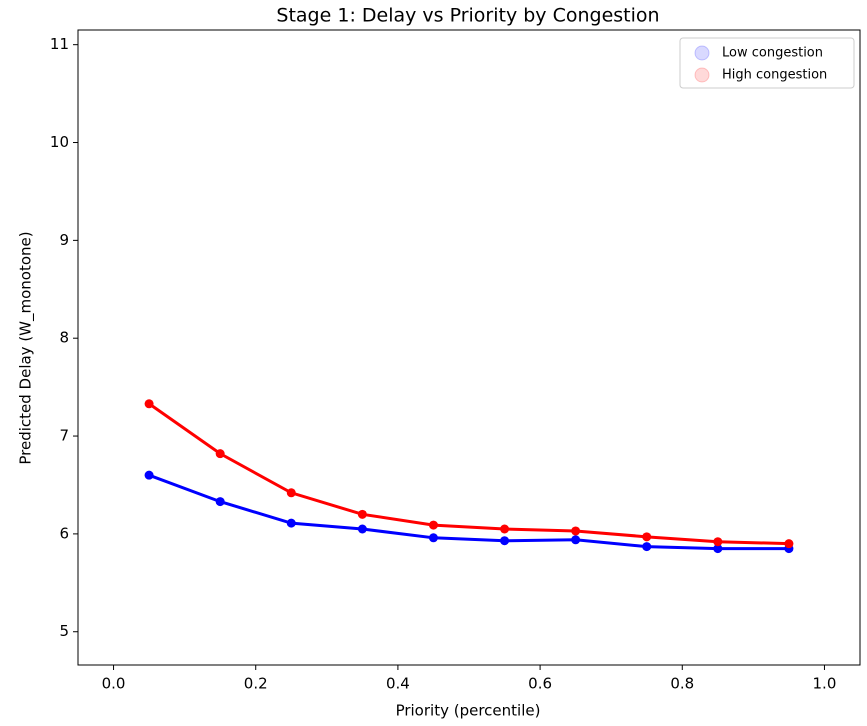  Describe the element at coordinates (774, 75) in the screenshot. I see `legend-label: High congestion` at that location.